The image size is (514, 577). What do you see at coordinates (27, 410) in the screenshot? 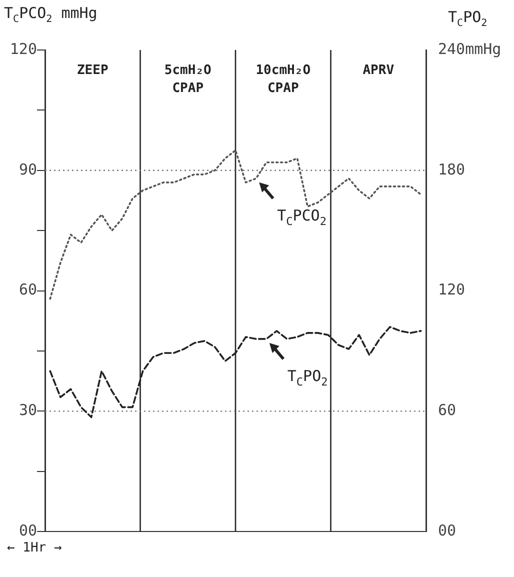
I see `y-tick-label: 30` at bounding box center [27, 410].